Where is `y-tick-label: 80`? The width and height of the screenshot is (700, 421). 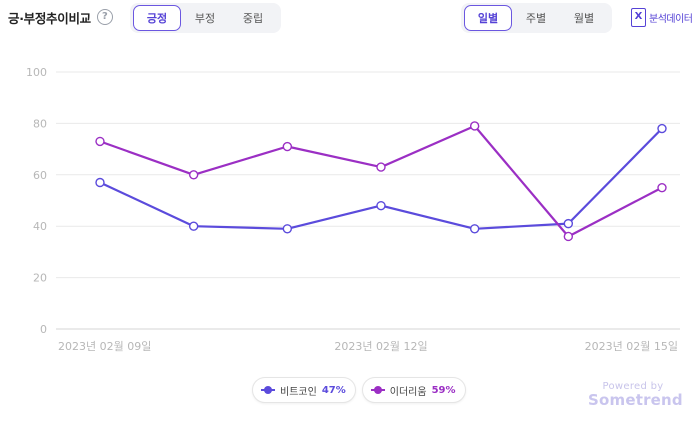 y-tick-label: 80 is located at coordinates (40, 123).